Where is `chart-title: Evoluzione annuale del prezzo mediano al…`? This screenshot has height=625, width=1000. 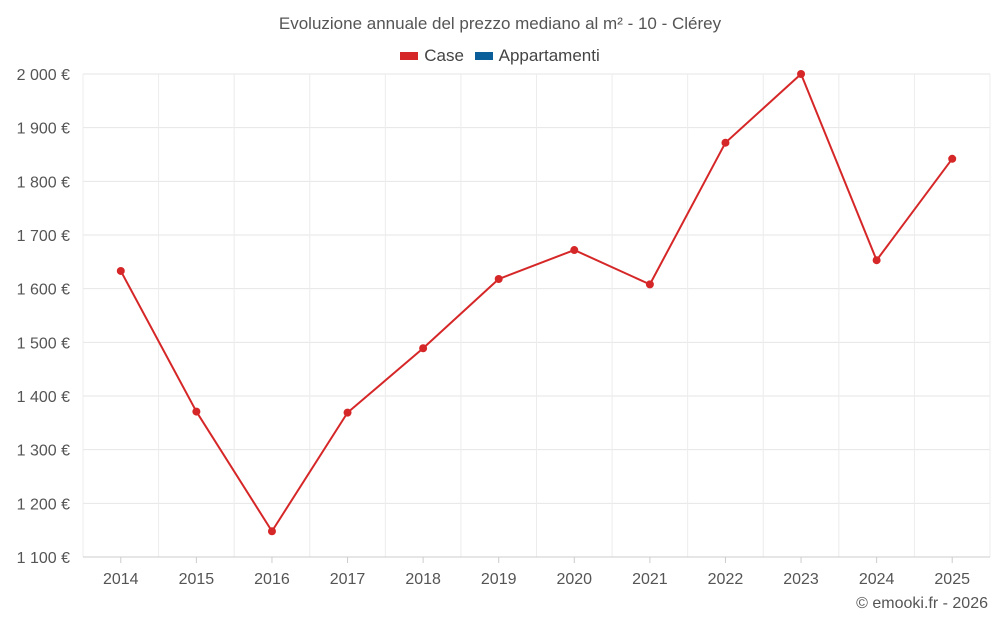
chart-title: Evoluzione annuale del prezzo mediano al… is located at coordinates (500, 23).